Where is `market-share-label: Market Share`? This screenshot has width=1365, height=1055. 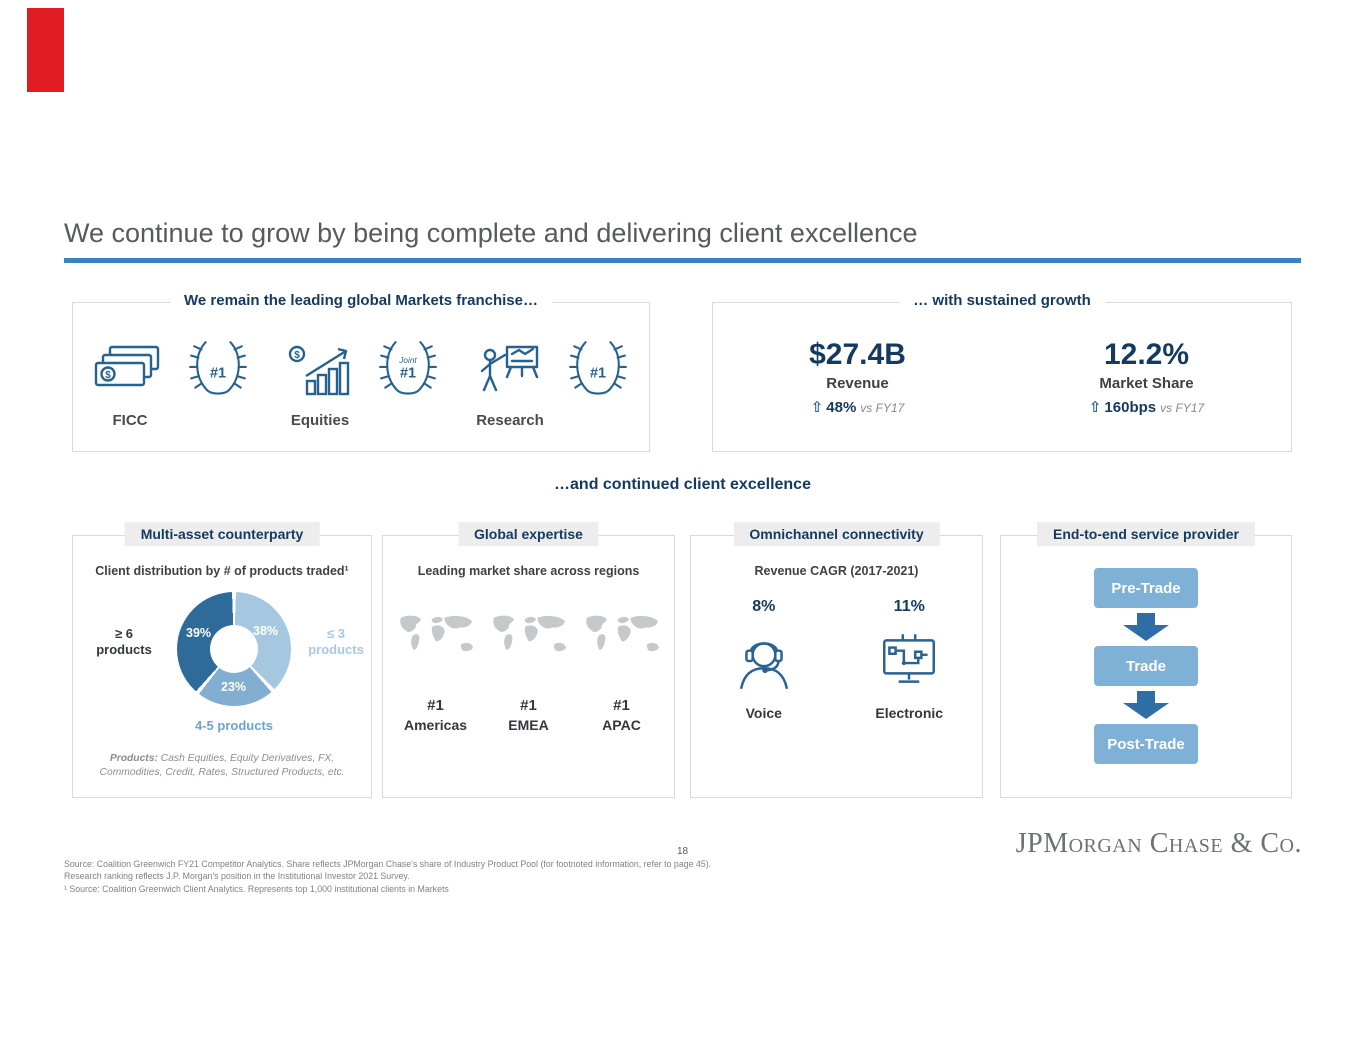 market-share-label: Market Share is located at coordinates (1146, 383).